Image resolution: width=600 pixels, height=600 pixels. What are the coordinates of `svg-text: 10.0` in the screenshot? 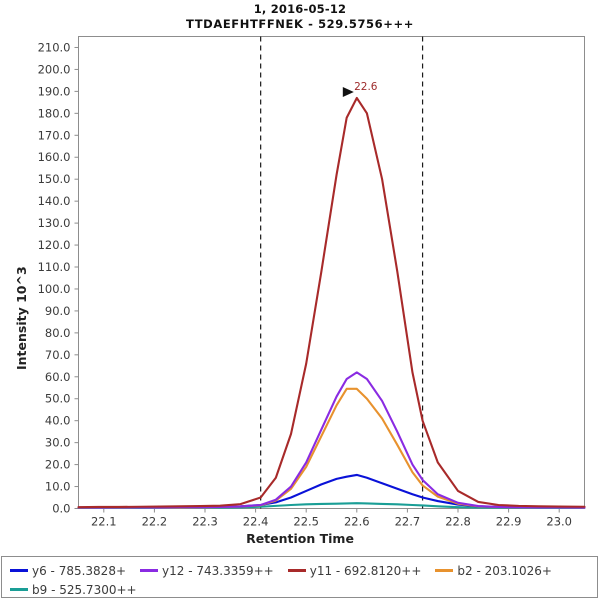 It's located at (58, 487).